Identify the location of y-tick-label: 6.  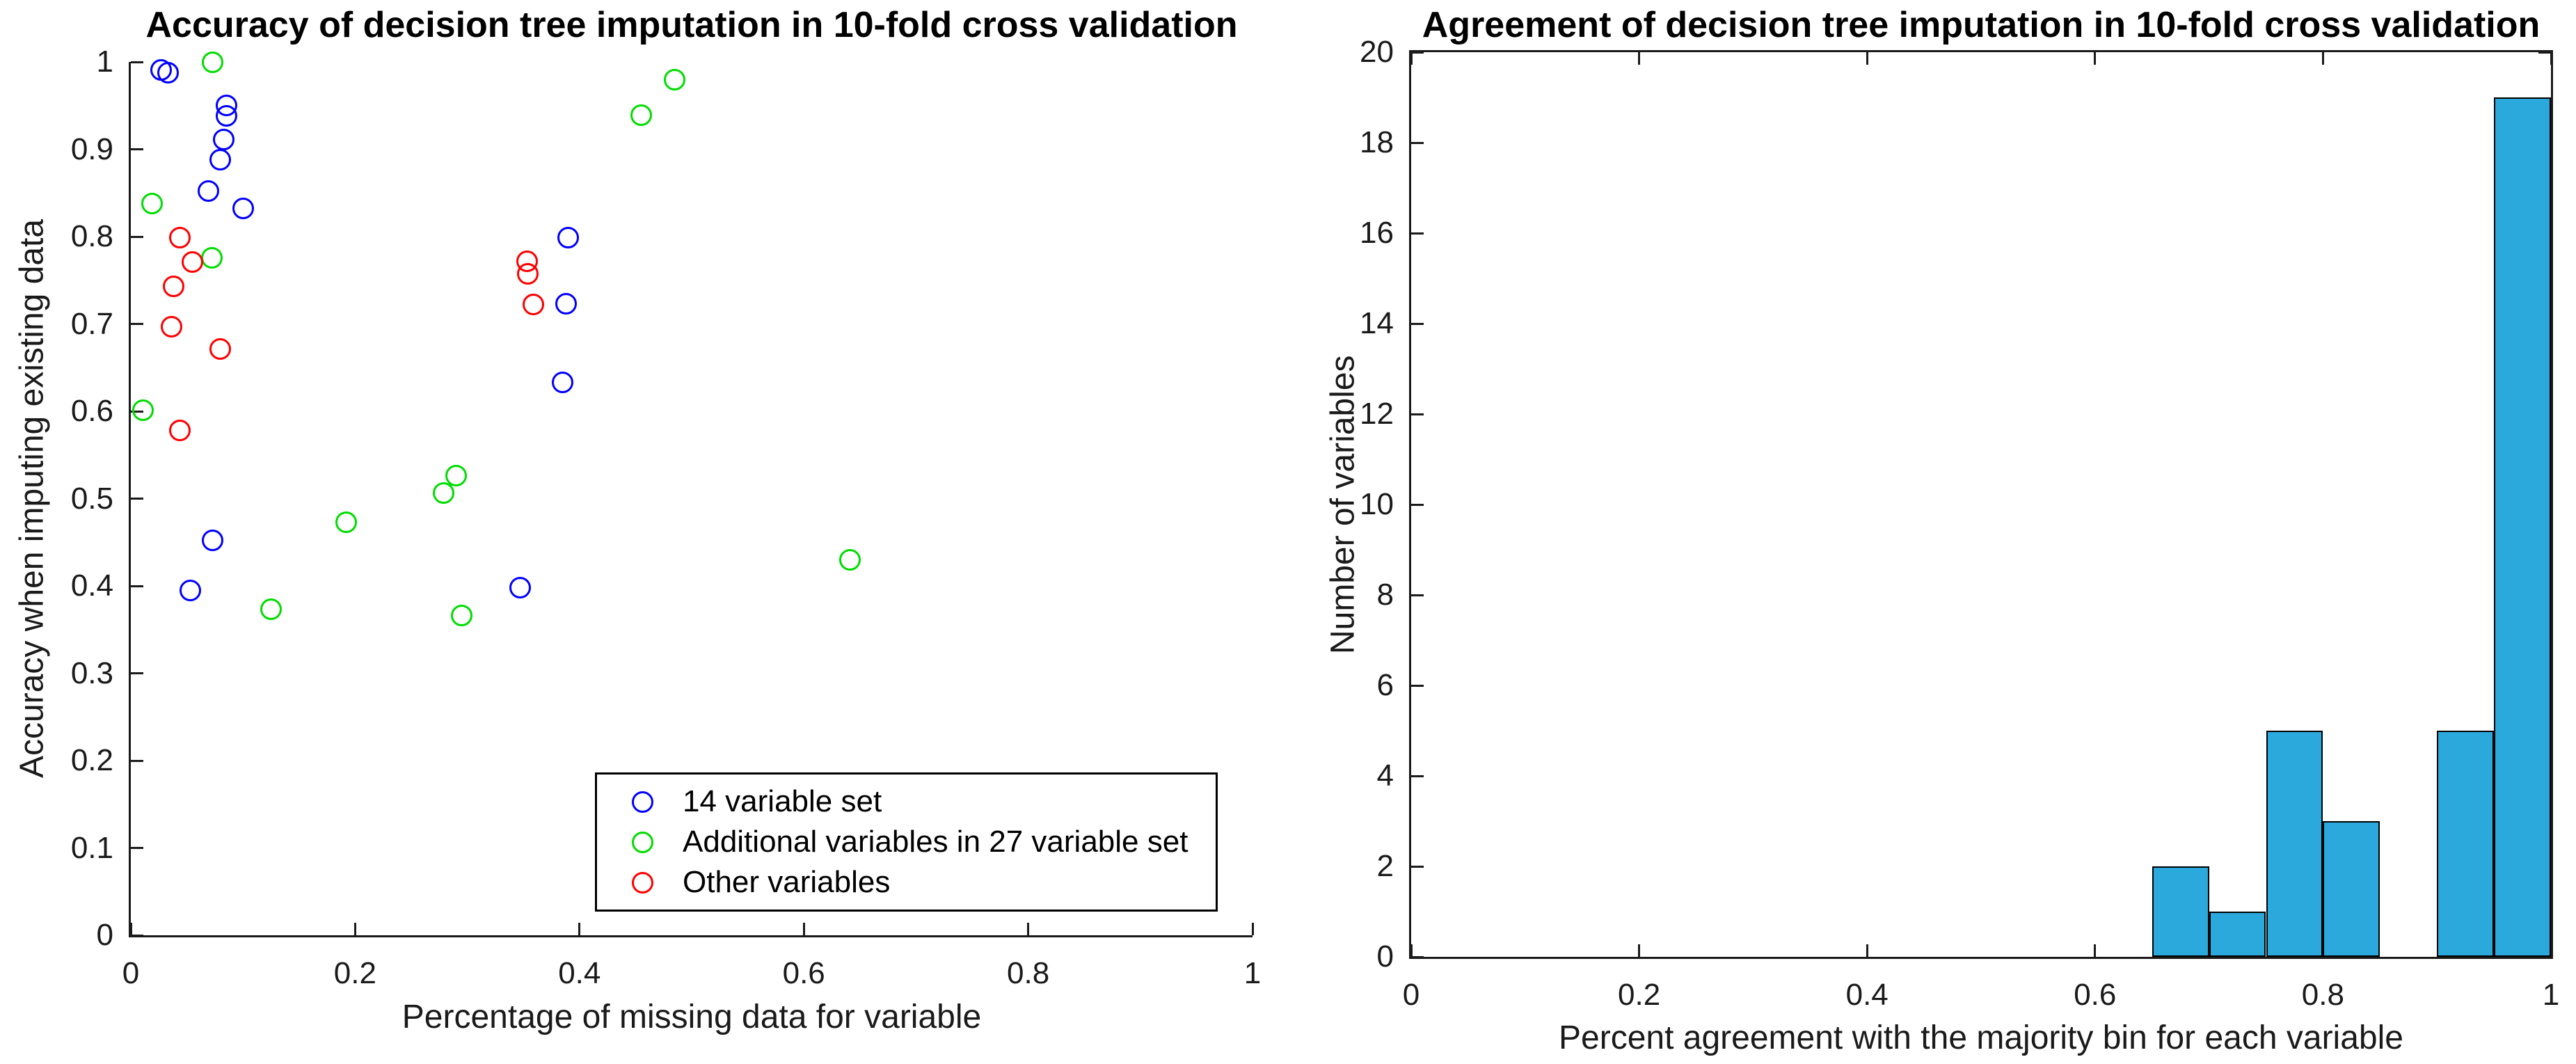
(1385, 685).